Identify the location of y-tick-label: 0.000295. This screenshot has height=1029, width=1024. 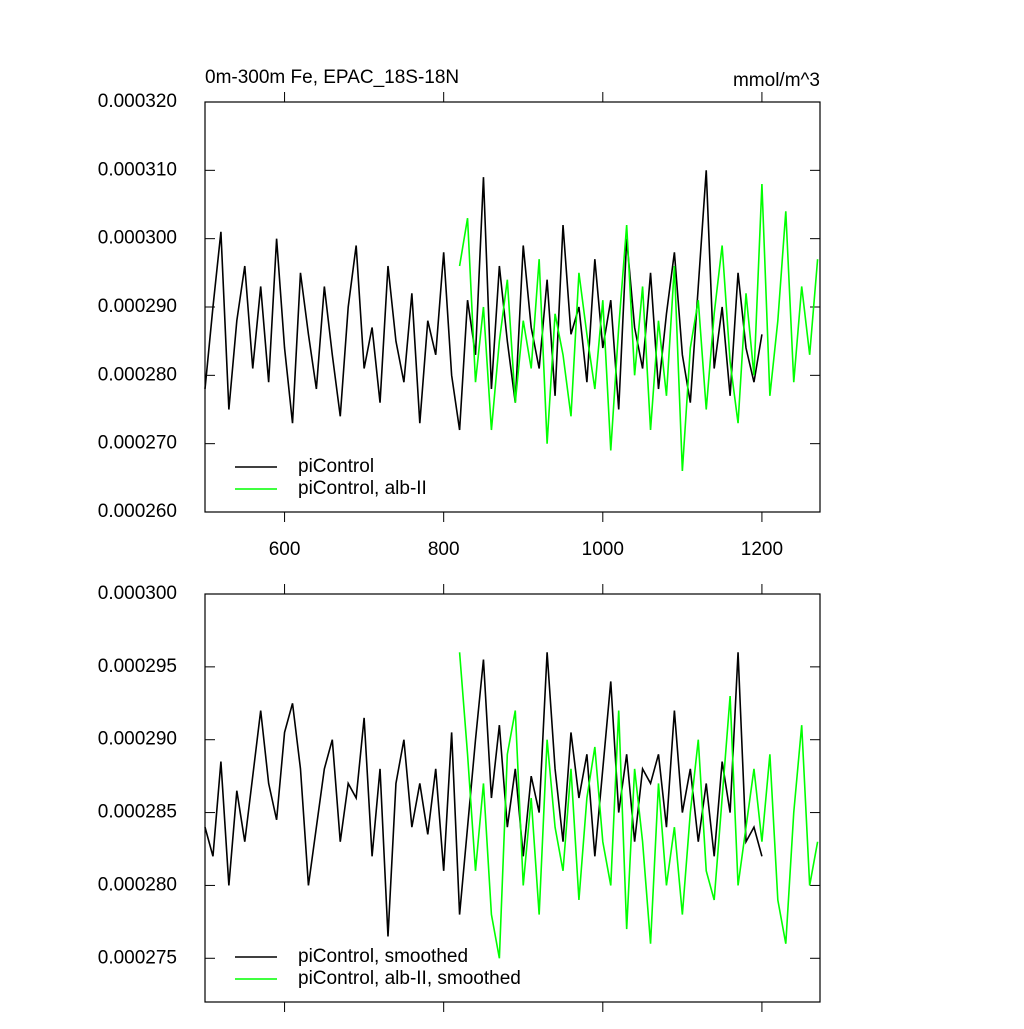
(137, 666).